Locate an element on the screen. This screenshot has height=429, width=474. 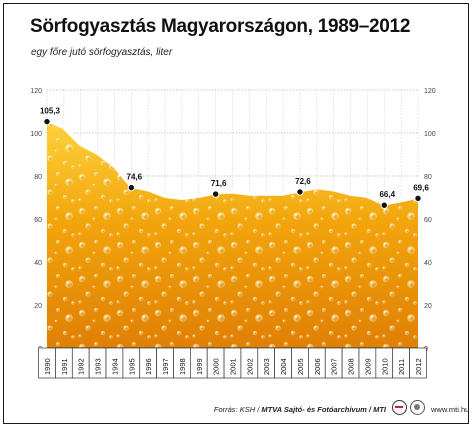
y-tick-label-right: 60 is located at coordinates (428, 220).